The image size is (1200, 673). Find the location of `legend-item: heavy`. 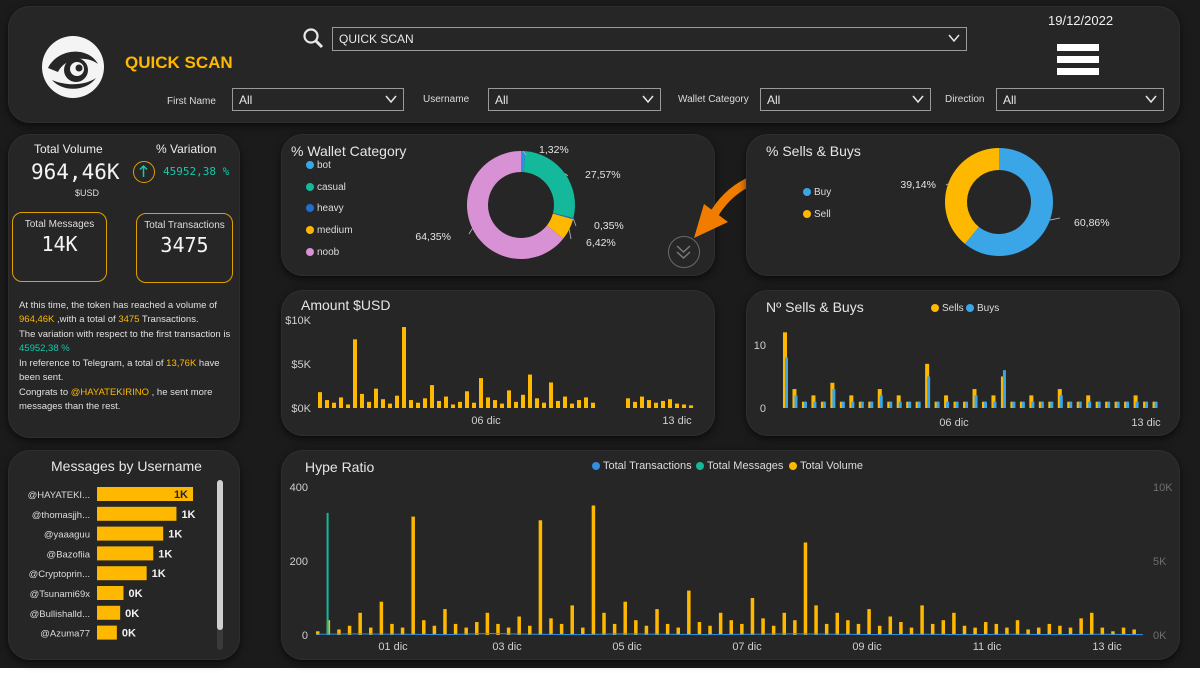

legend-item: heavy is located at coordinates (325, 208).